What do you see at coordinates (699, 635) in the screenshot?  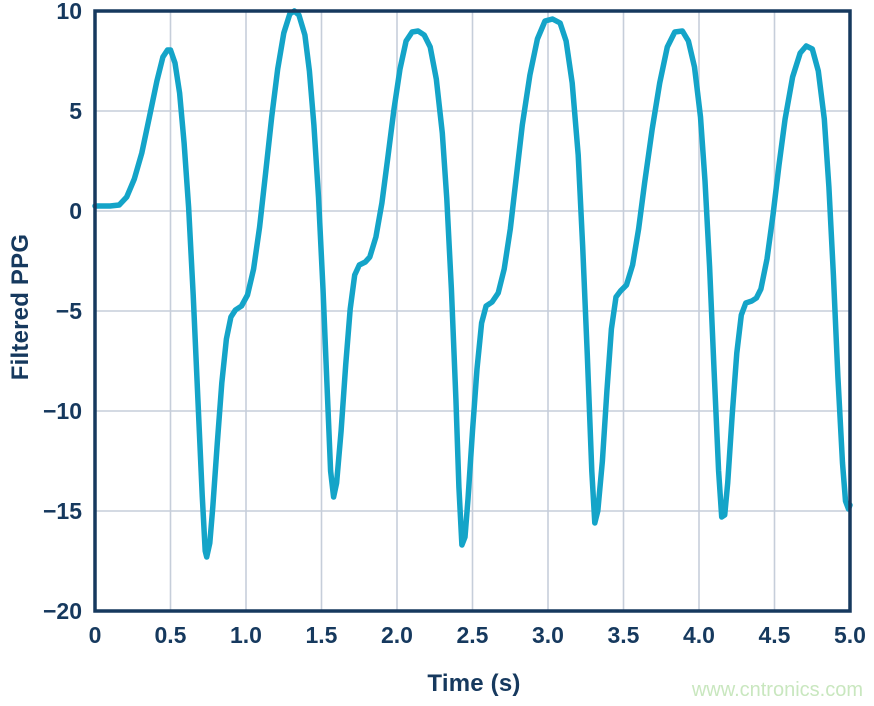 I see `x-tick-label: 4.0` at bounding box center [699, 635].